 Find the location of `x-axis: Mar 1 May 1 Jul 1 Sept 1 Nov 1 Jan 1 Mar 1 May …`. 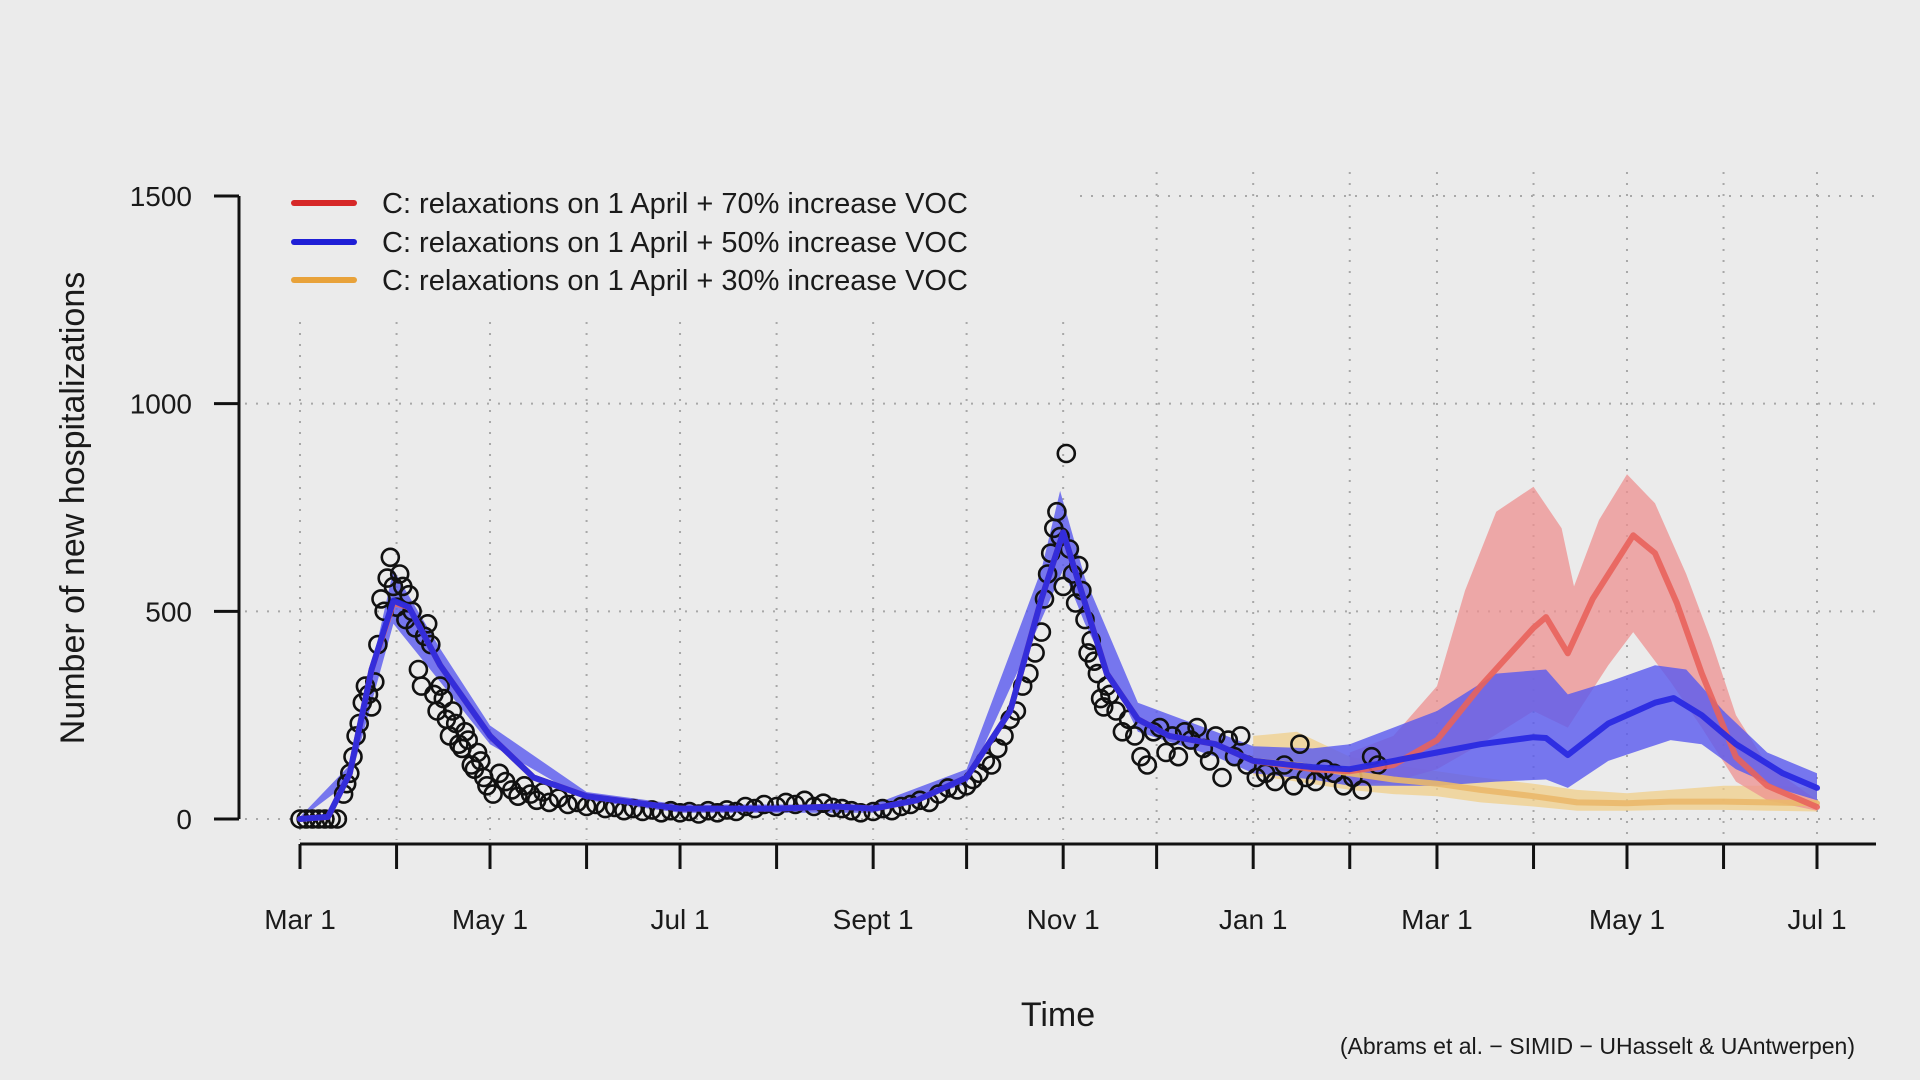

x-axis: Mar 1 May 1 Jul 1 Sept 1 Nov 1 Jan 1 Mar 1 May … is located at coordinates (1070, 888).